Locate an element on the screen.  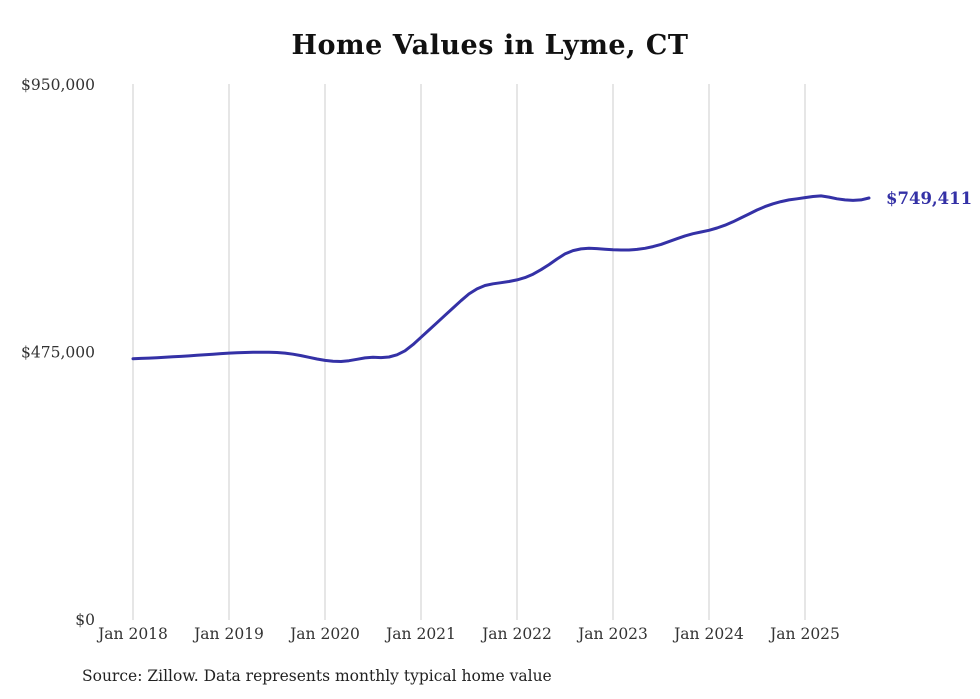
x-axis-tick-label: Jan 2023 is located at coordinates (612, 634).